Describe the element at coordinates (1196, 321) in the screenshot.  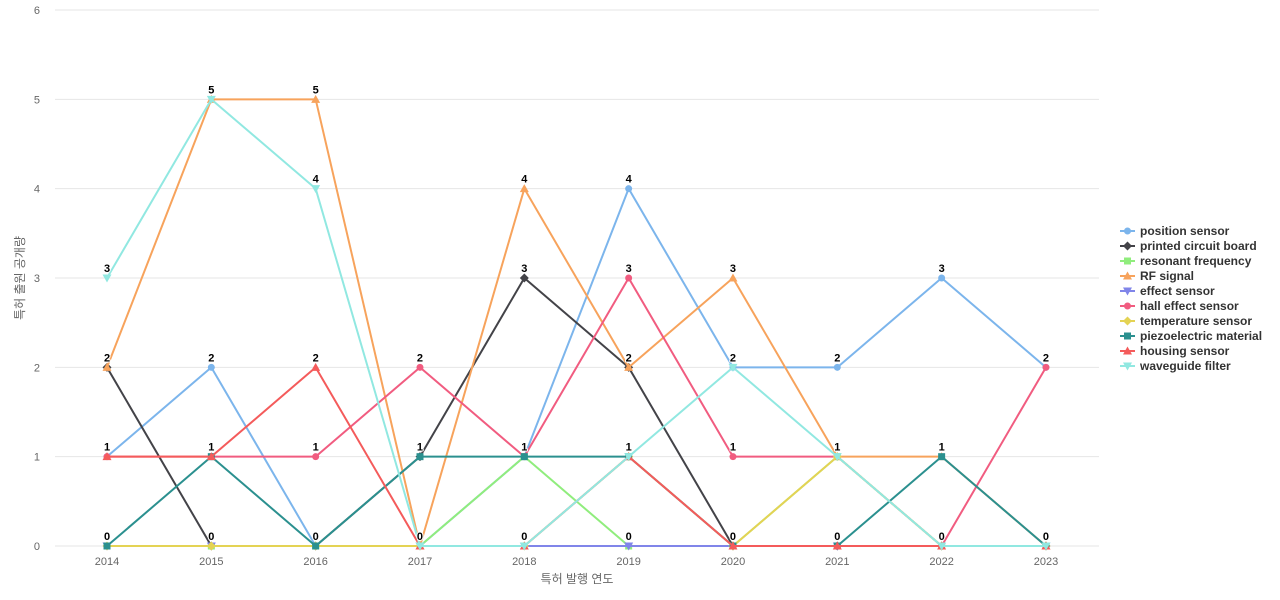
I see `legend-label: temperature sensor` at that location.